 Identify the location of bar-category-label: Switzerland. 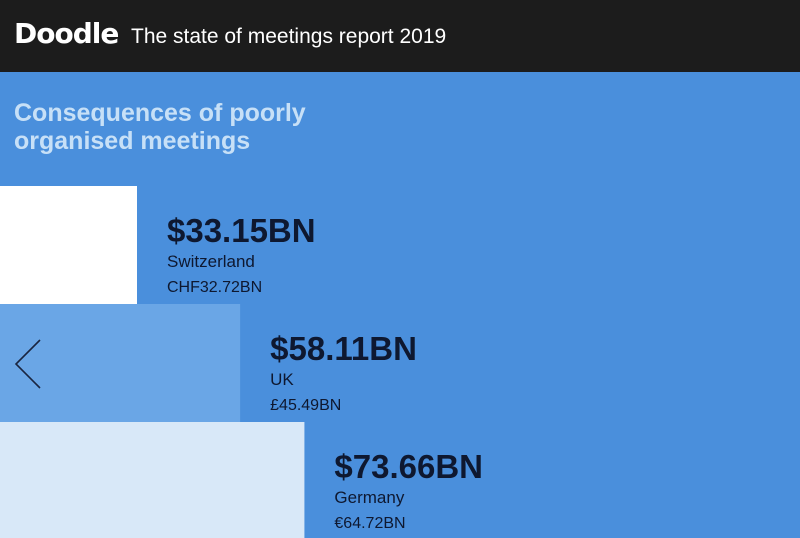
(211, 261).